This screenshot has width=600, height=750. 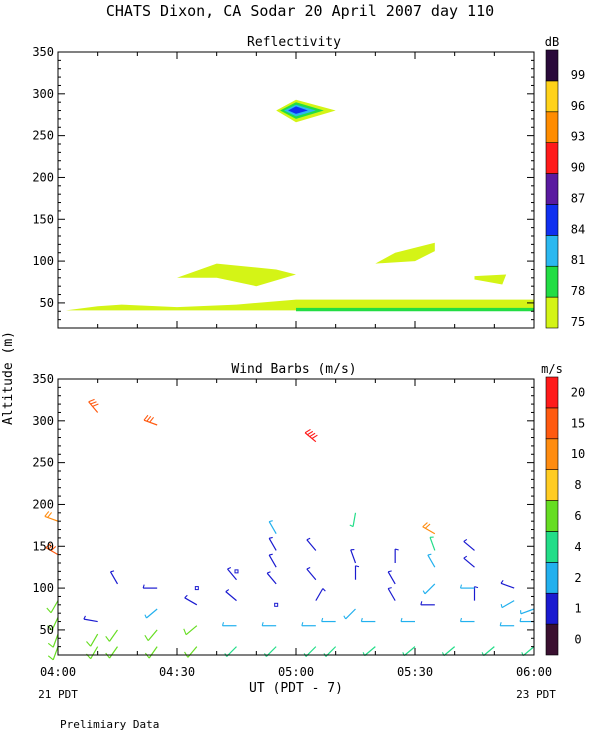 I want to click on y-tick-label: 200, so click(x=43, y=504).